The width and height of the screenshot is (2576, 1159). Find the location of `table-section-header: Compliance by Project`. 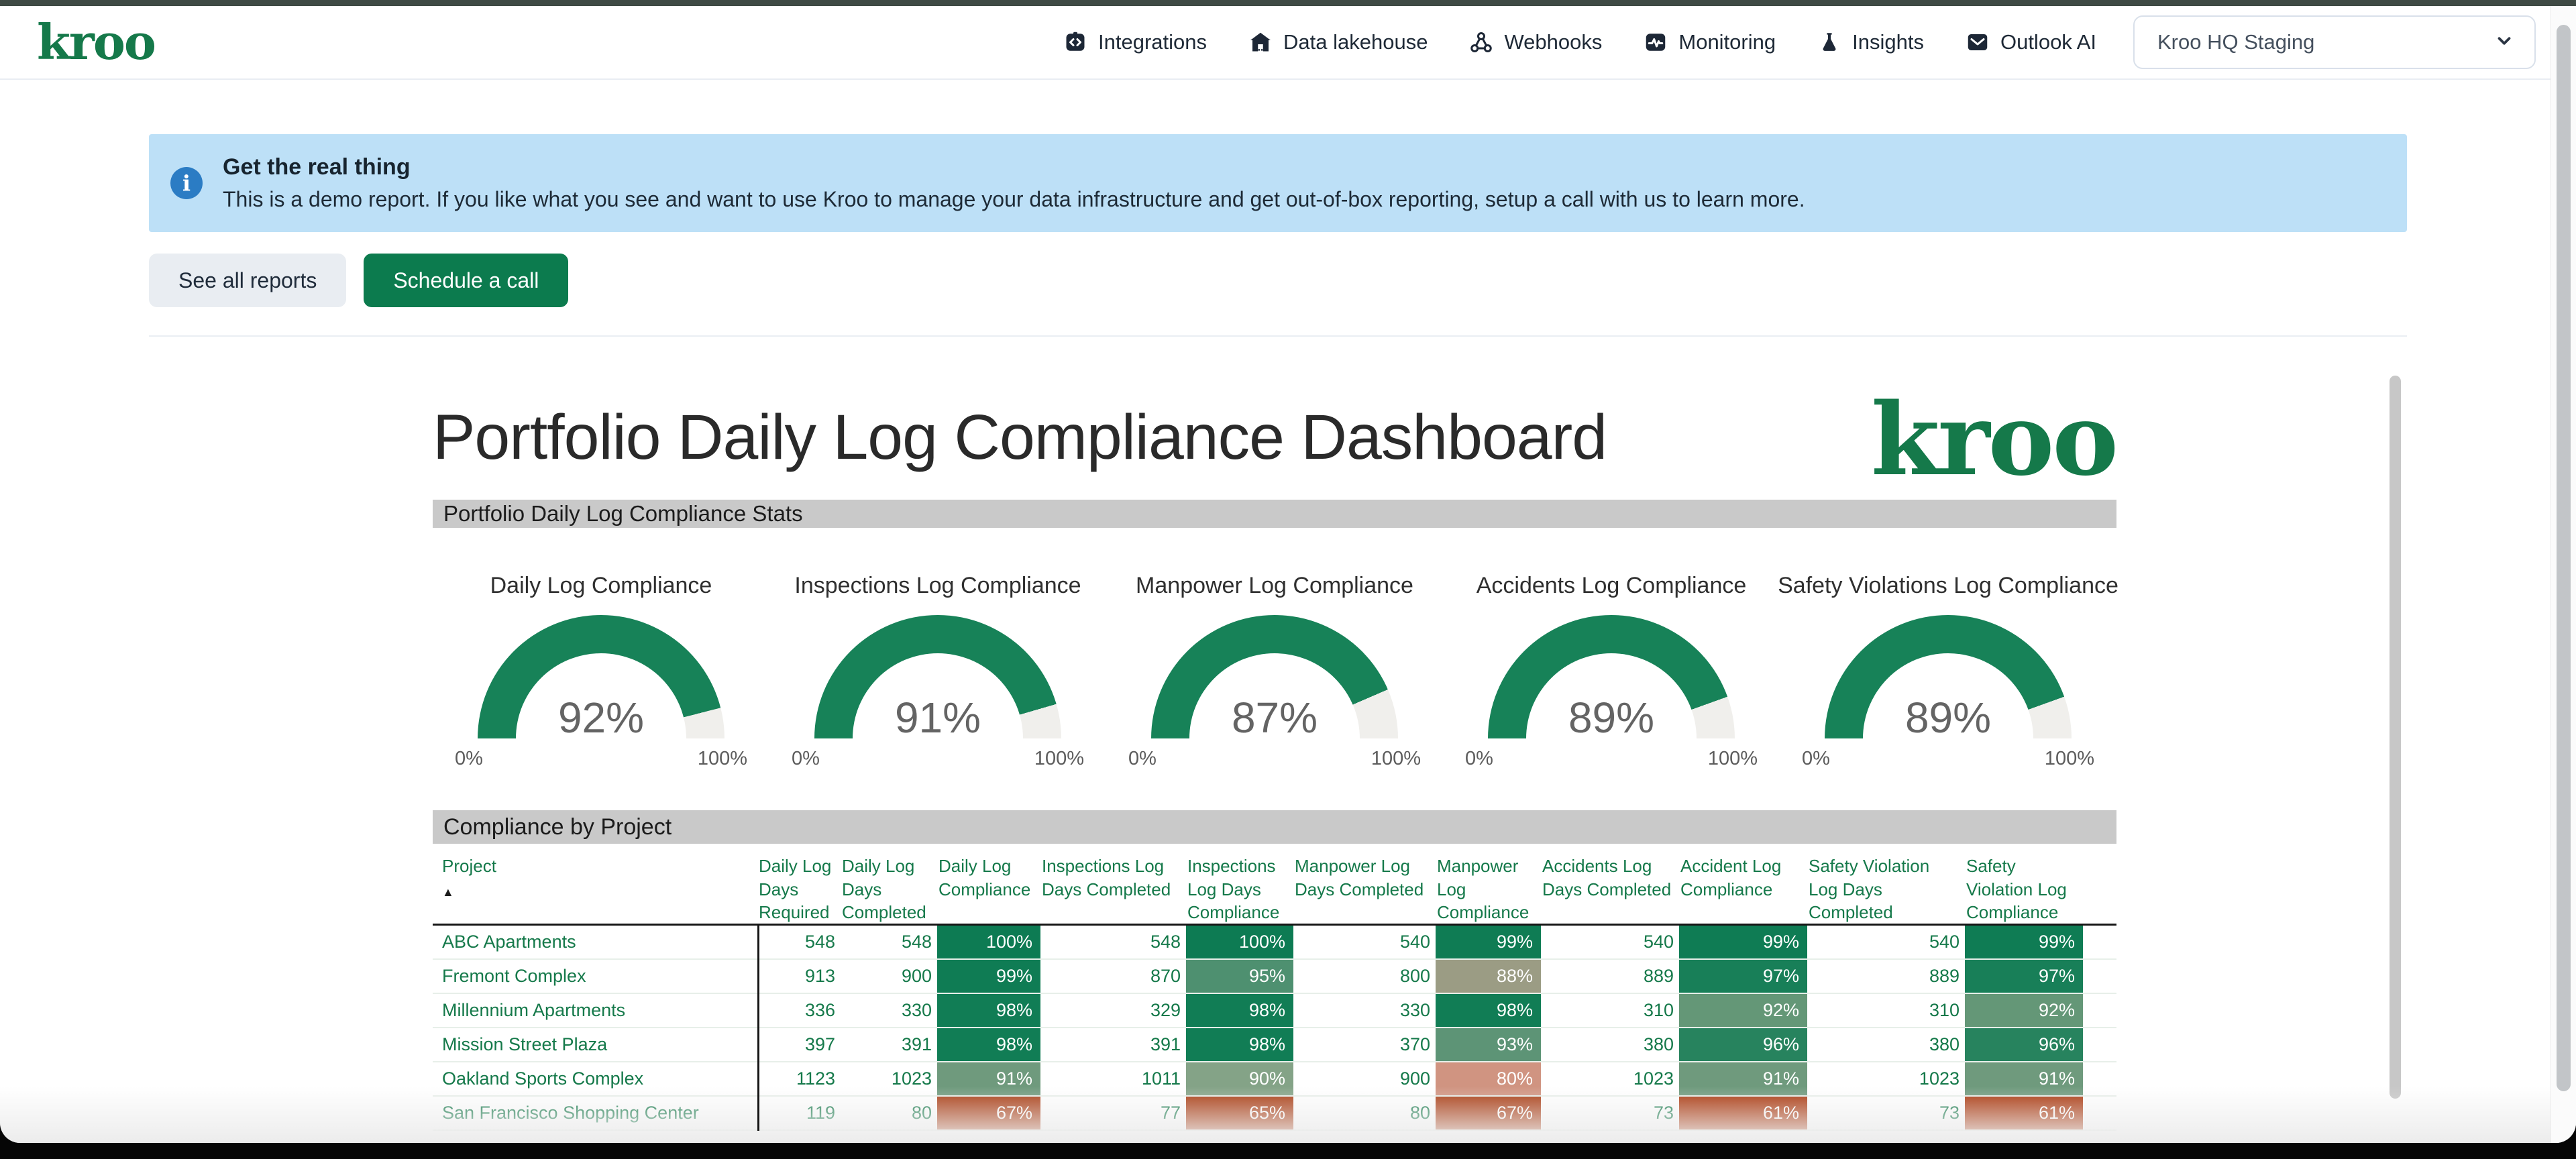

table-section-header: Compliance by Project is located at coordinates (1274, 827).